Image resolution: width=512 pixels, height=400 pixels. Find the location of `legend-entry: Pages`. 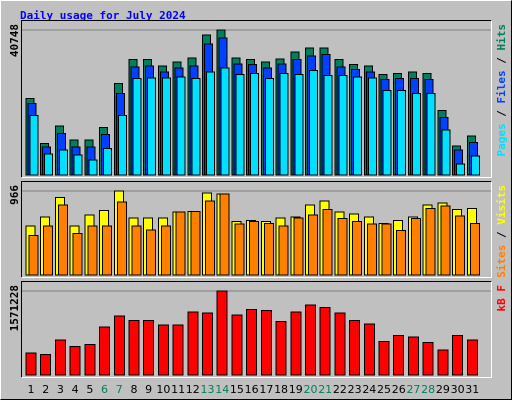

legend-entry: Pages is located at coordinates (501, 139).